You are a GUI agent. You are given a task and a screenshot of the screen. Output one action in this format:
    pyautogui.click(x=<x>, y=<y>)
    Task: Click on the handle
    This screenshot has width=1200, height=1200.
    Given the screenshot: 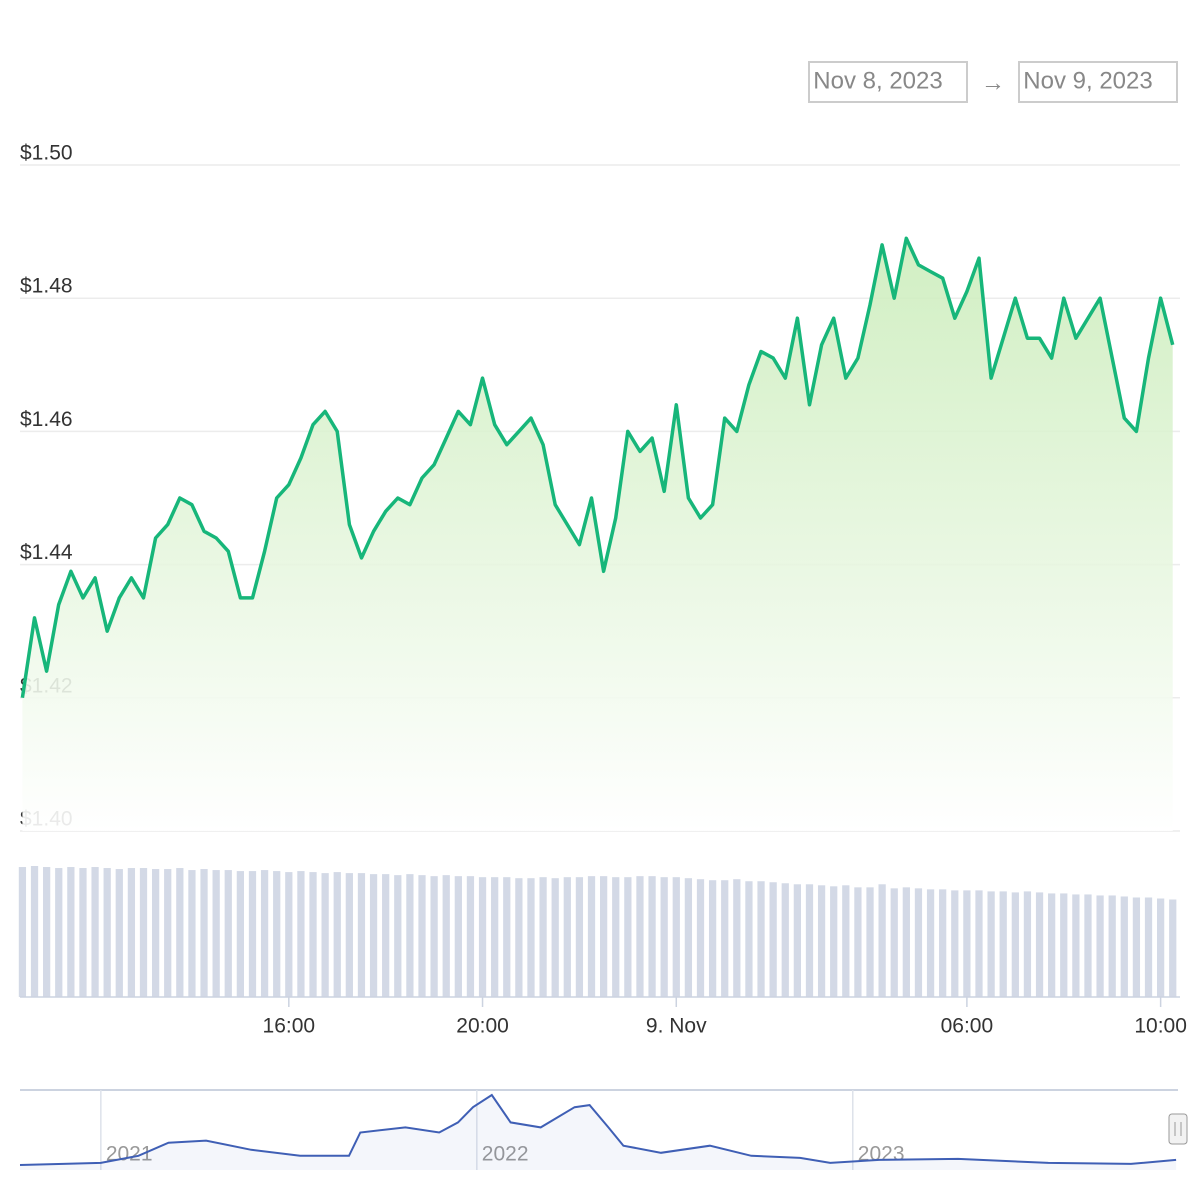 What is the action you would take?
    pyautogui.click(x=1178, y=1129)
    